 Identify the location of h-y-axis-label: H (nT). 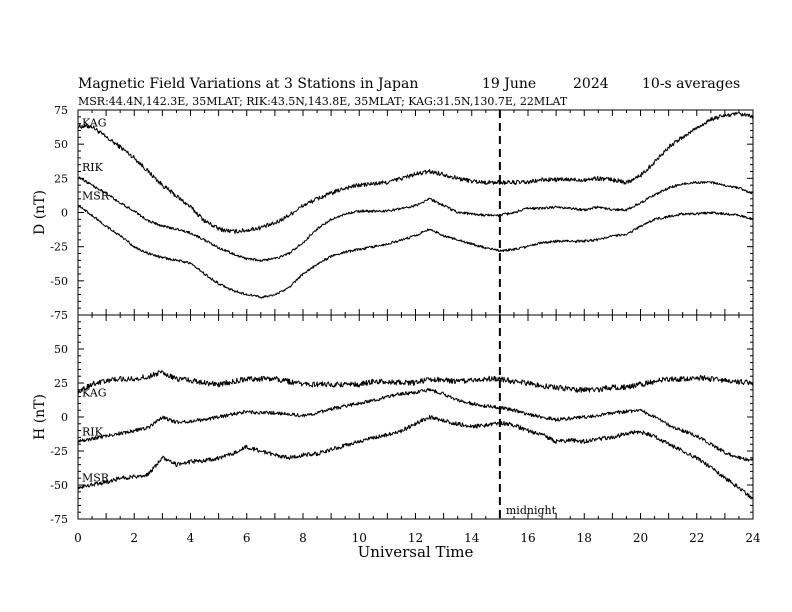
(40, 417).